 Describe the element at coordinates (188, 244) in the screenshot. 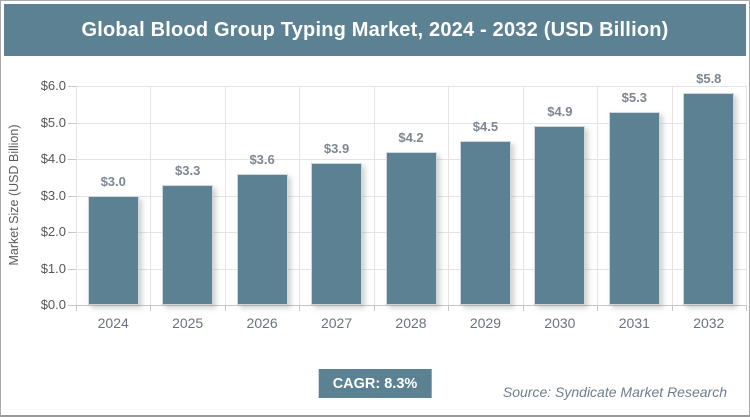

I see `bar-2025` at that location.